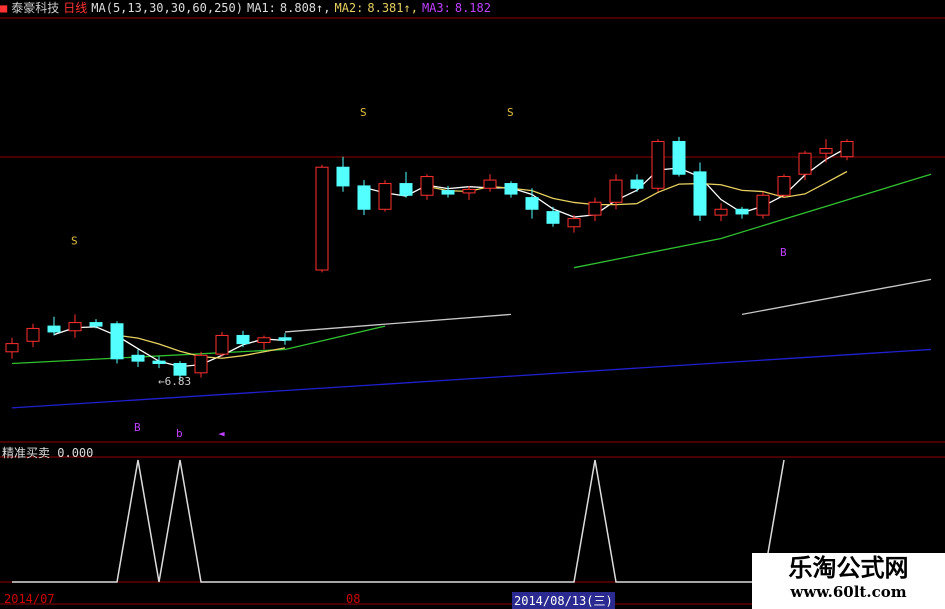 This screenshot has height=609, width=945. Describe the element at coordinates (848, 567) in the screenshot. I see `watermark-title: 乐淘公式网` at that location.